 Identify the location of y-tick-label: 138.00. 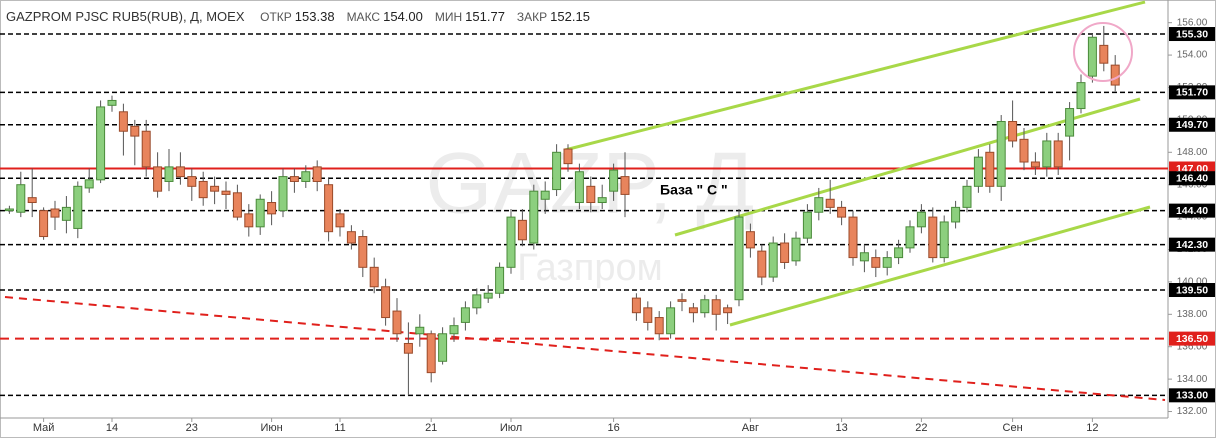
(1192, 314).